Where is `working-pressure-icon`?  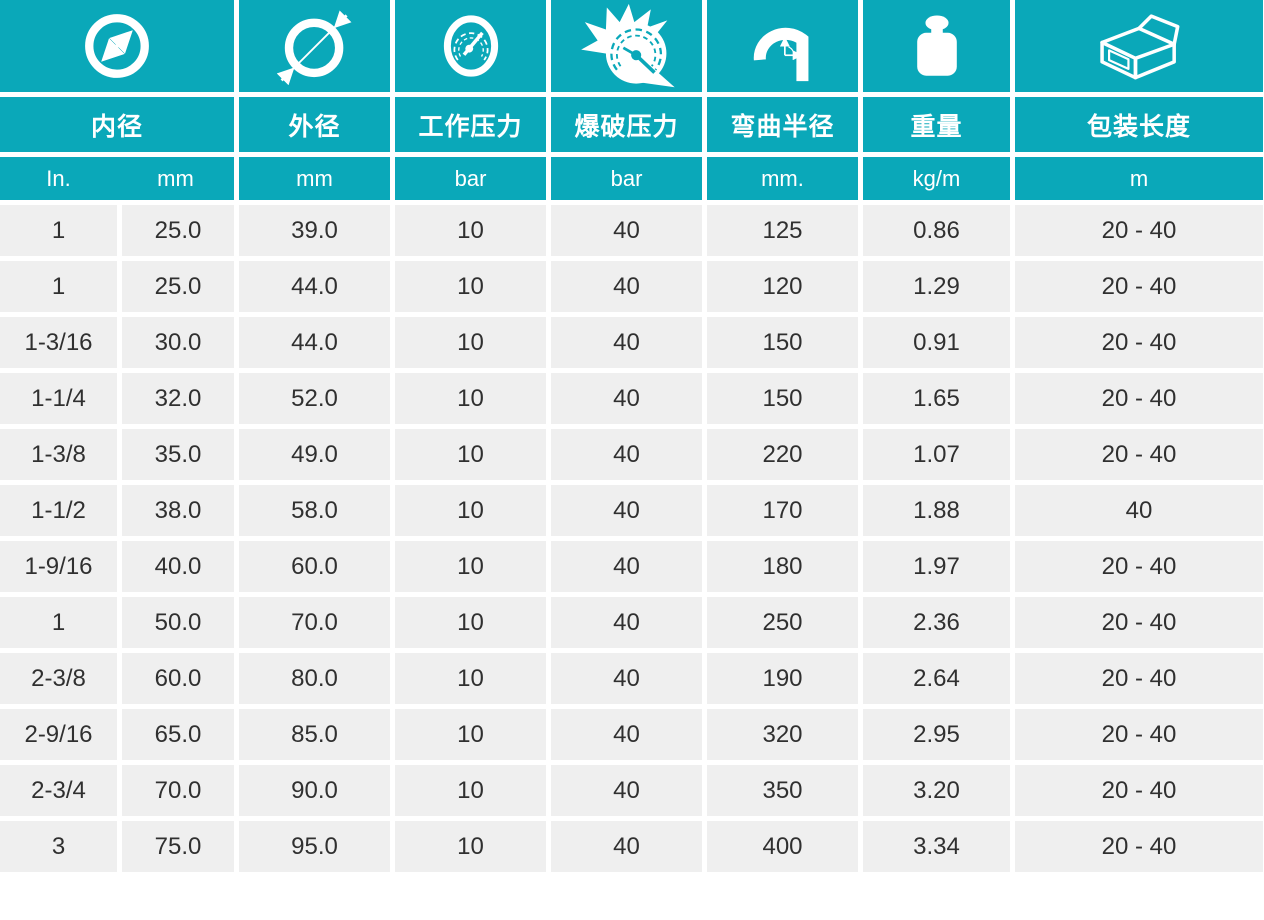 working-pressure-icon is located at coordinates (471, 46).